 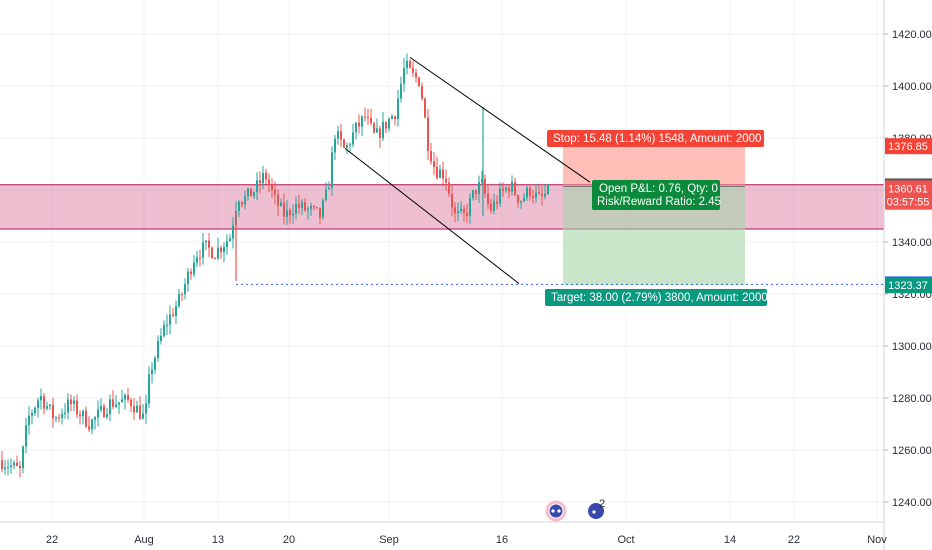 I want to click on stop-zone, so click(x=654, y=166).